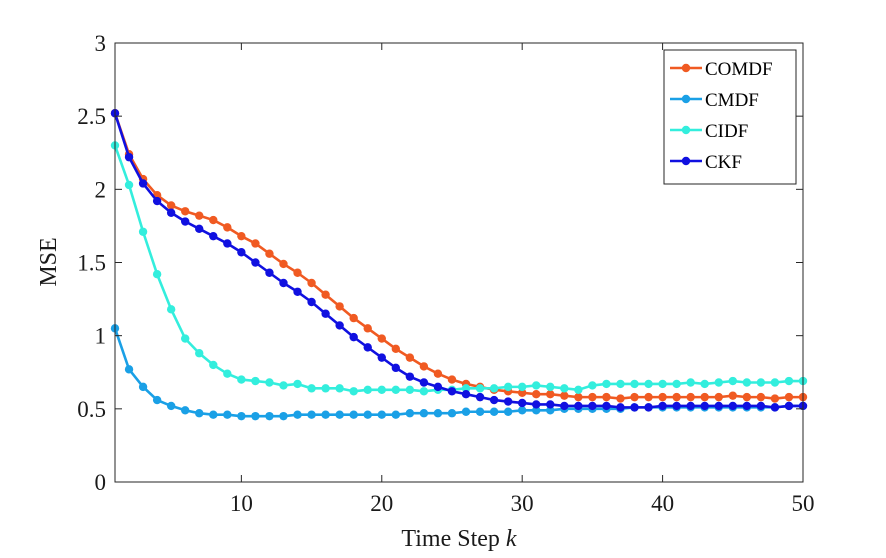 Image resolution: width=886 pixels, height=558 pixels. I want to click on y-tick-label: 3, so click(101, 43).